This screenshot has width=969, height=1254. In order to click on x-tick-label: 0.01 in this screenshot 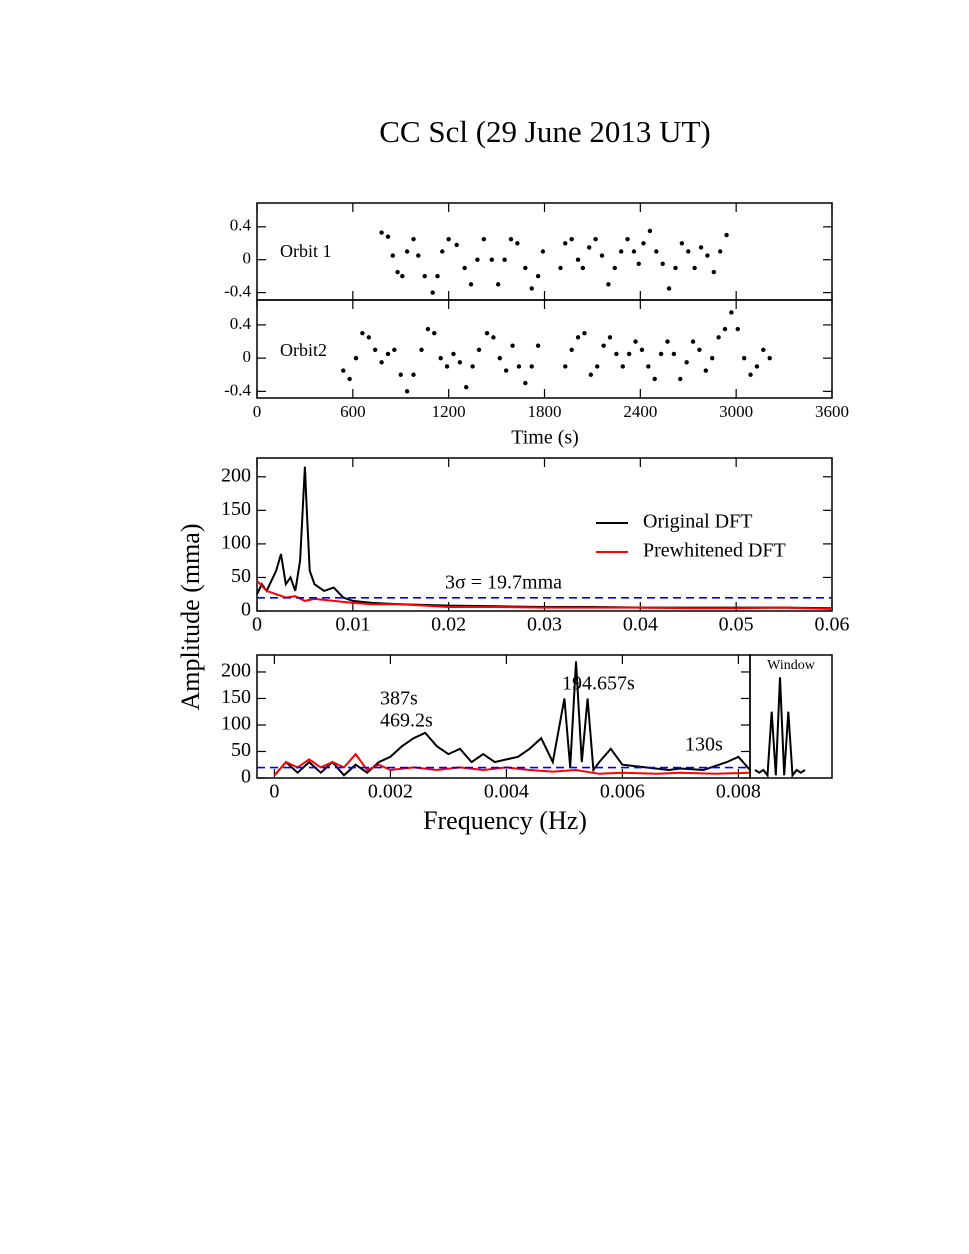, I will do `click(352, 625)`.